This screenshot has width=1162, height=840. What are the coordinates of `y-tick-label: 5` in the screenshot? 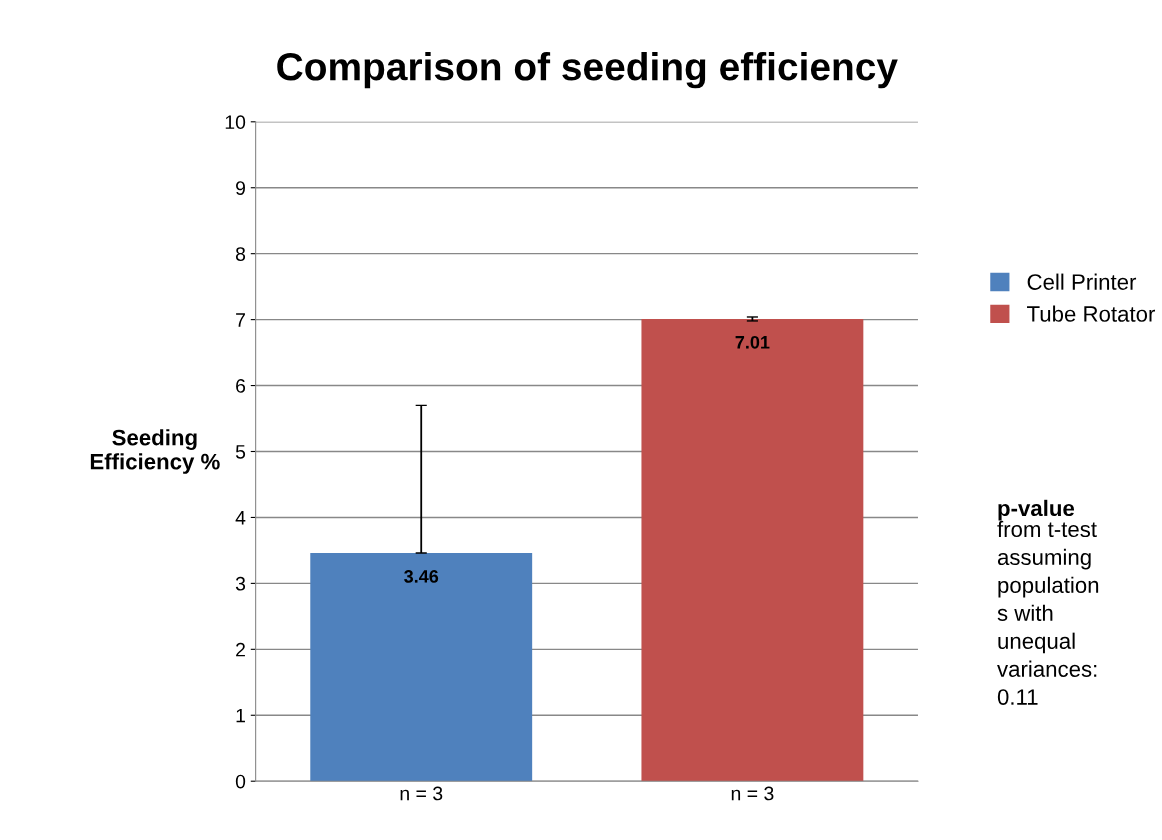 It's located at (240, 452).